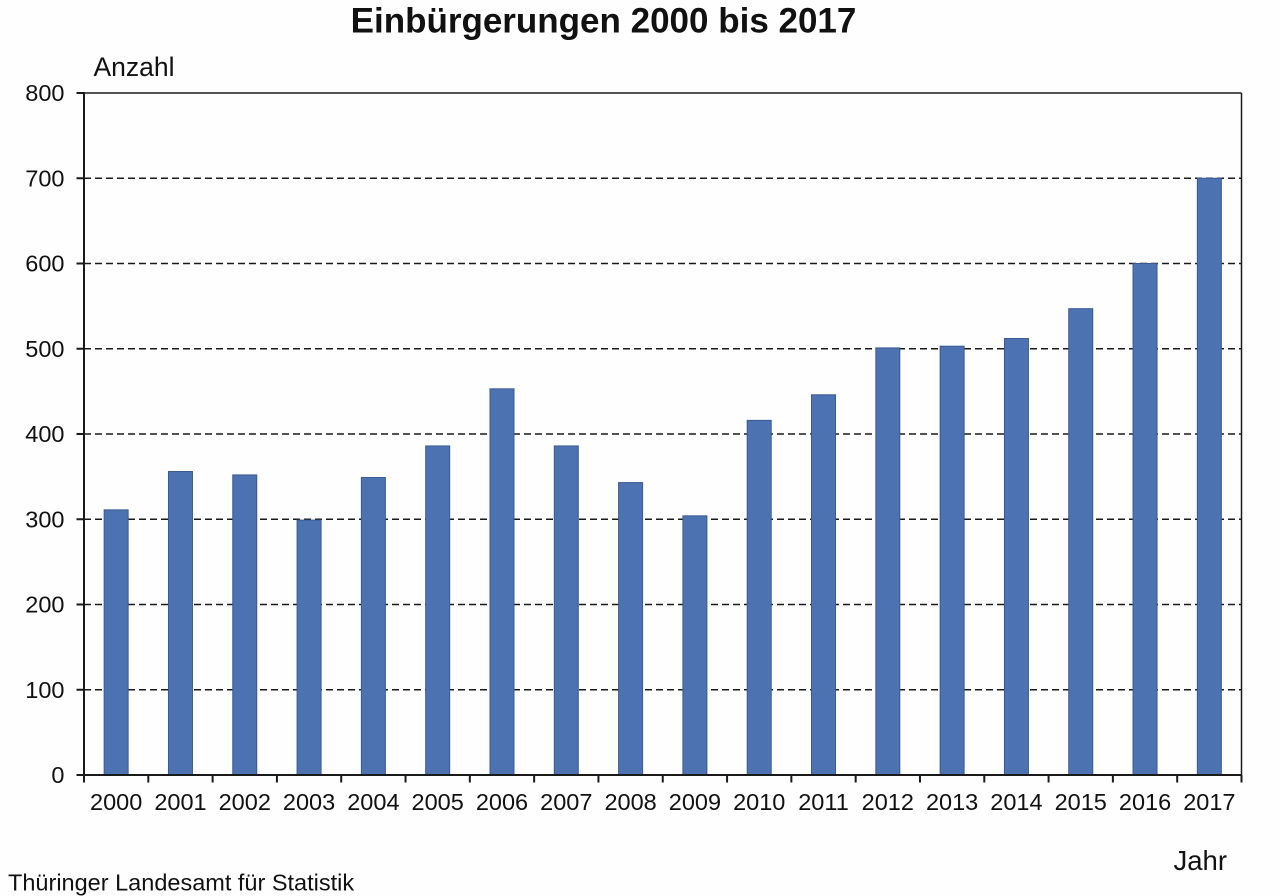  I want to click on svg-text: 400, so click(44, 434).